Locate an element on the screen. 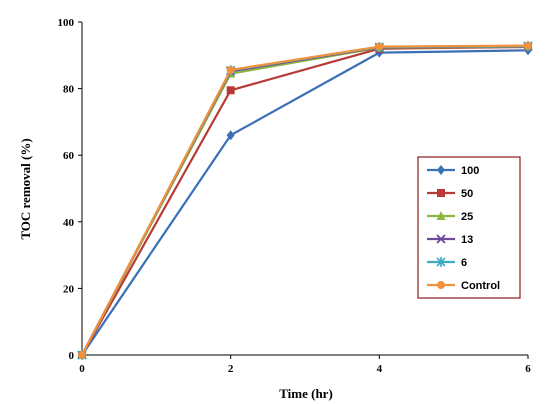 This screenshot has height=404, width=546. legend-label: 6 is located at coordinates (464, 263).